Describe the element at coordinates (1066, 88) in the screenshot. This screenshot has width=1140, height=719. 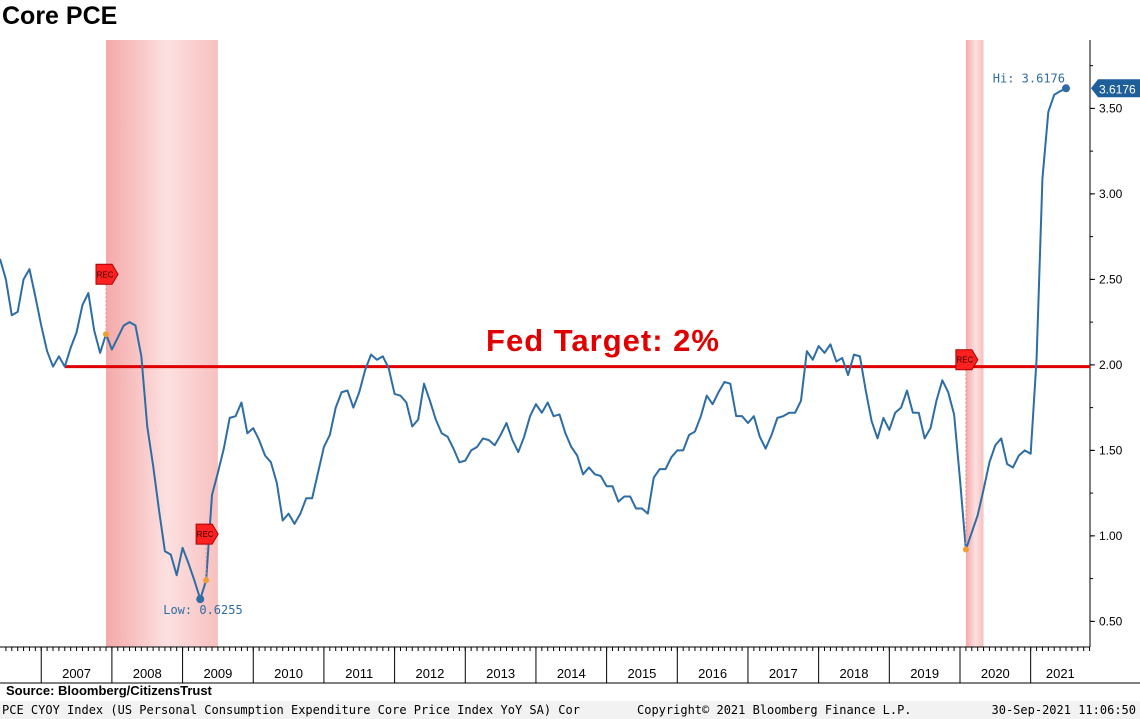
I see `hi-point` at that location.